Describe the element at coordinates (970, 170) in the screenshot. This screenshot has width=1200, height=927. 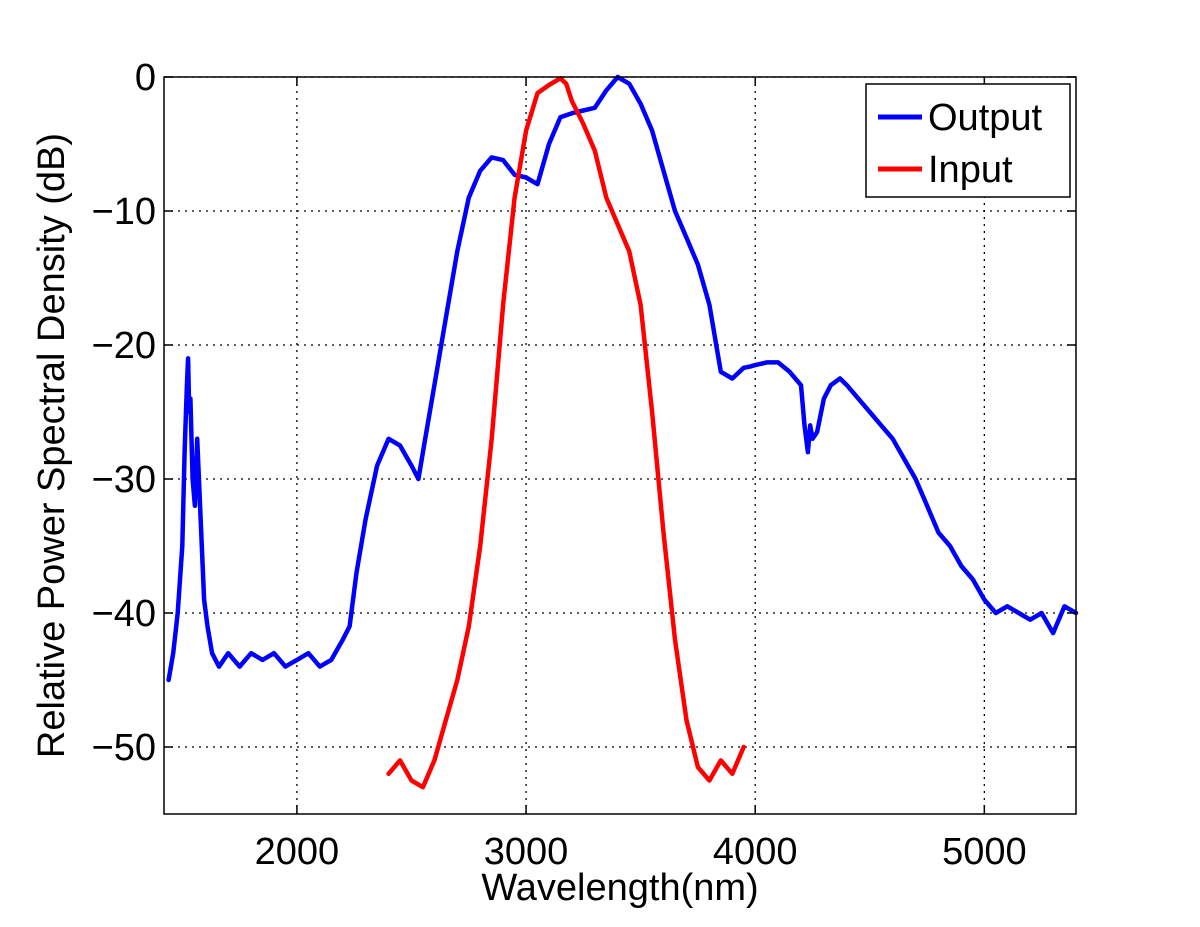
I see `legend-label-input: Input` at that location.